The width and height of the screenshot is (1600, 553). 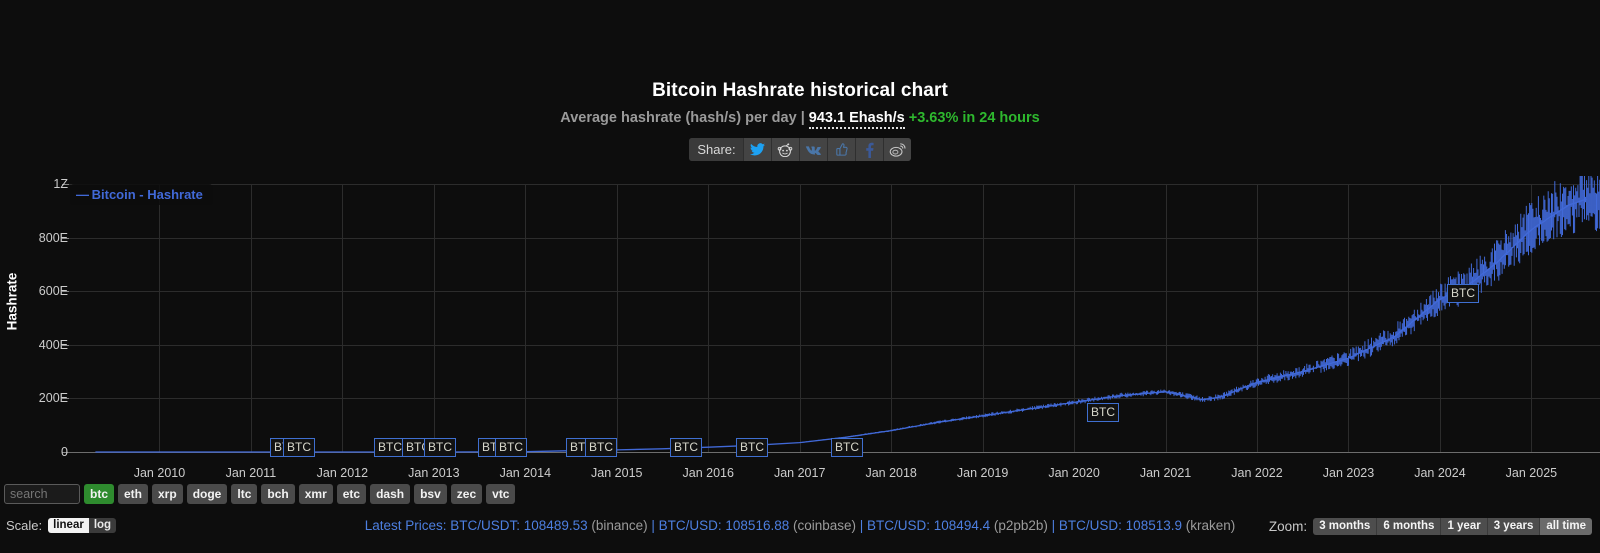 I want to click on latest-prices-label: Latest Prices:, so click(x=405, y=525).